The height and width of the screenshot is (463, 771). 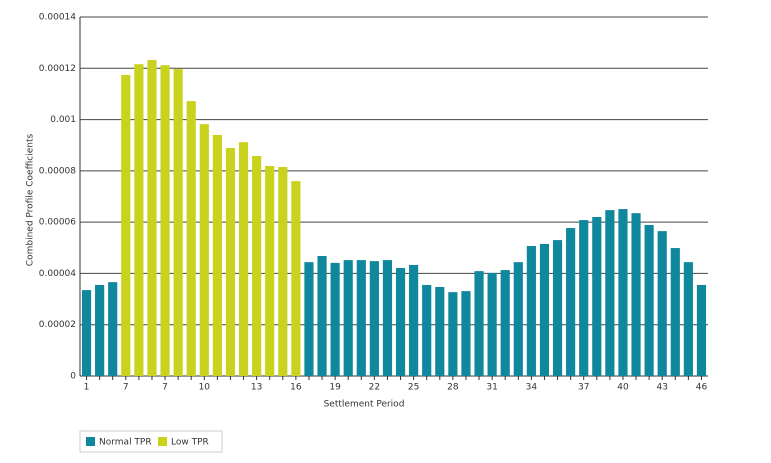 What do you see at coordinates (57, 223) in the screenshot?
I see `y-tick-label: 0.00006` at bounding box center [57, 223].